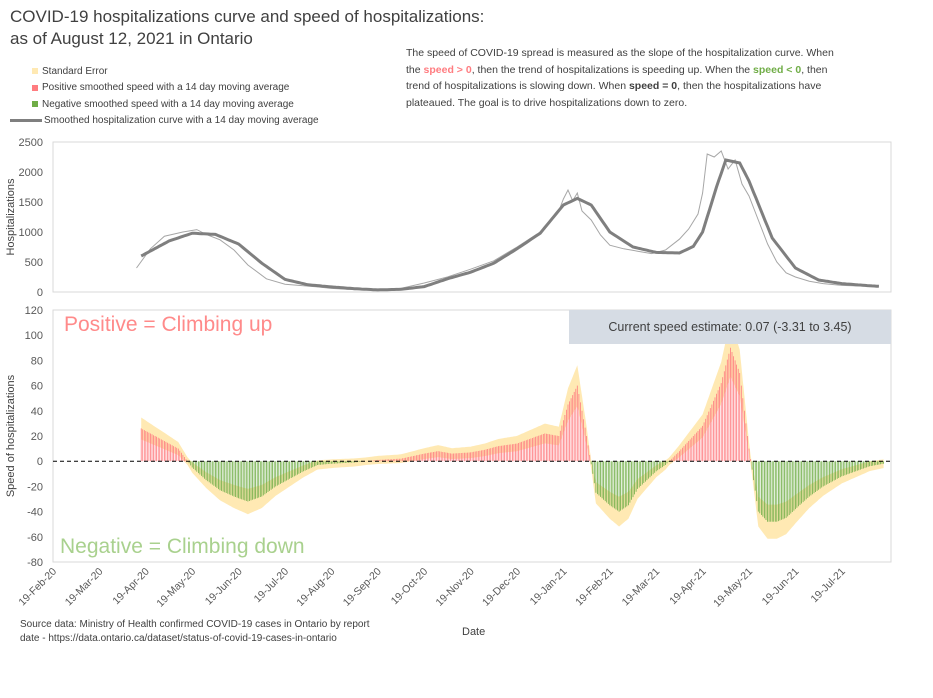 The image size is (933, 698). What do you see at coordinates (31, 173) in the screenshot?
I see `top-y-tick-label: 2000` at bounding box center [31, 173].